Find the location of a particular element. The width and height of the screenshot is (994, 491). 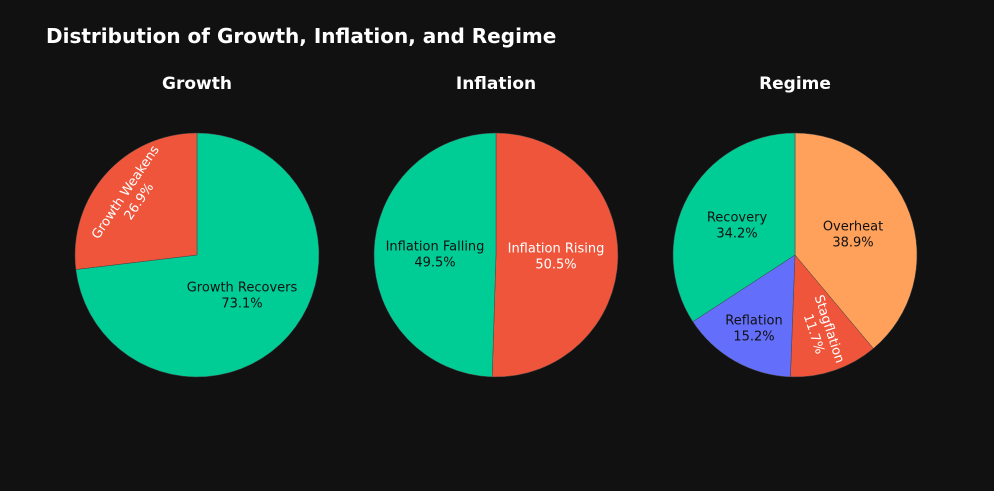

slice-label-reflation: Reflation 15.2% is located at coordinates (754, 328).